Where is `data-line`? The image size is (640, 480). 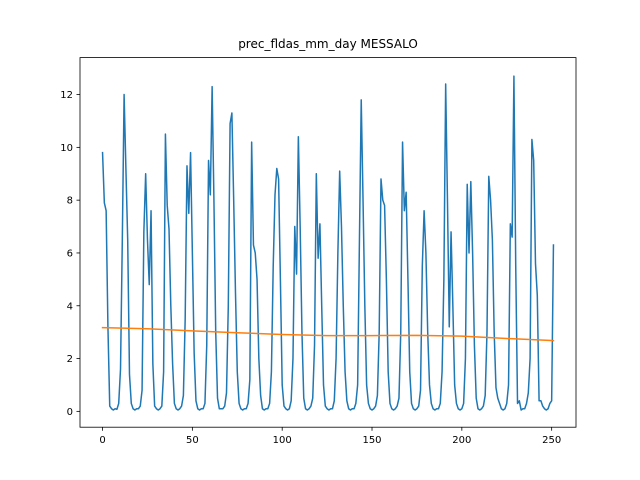 data-line is located at coordinates (328, 334).